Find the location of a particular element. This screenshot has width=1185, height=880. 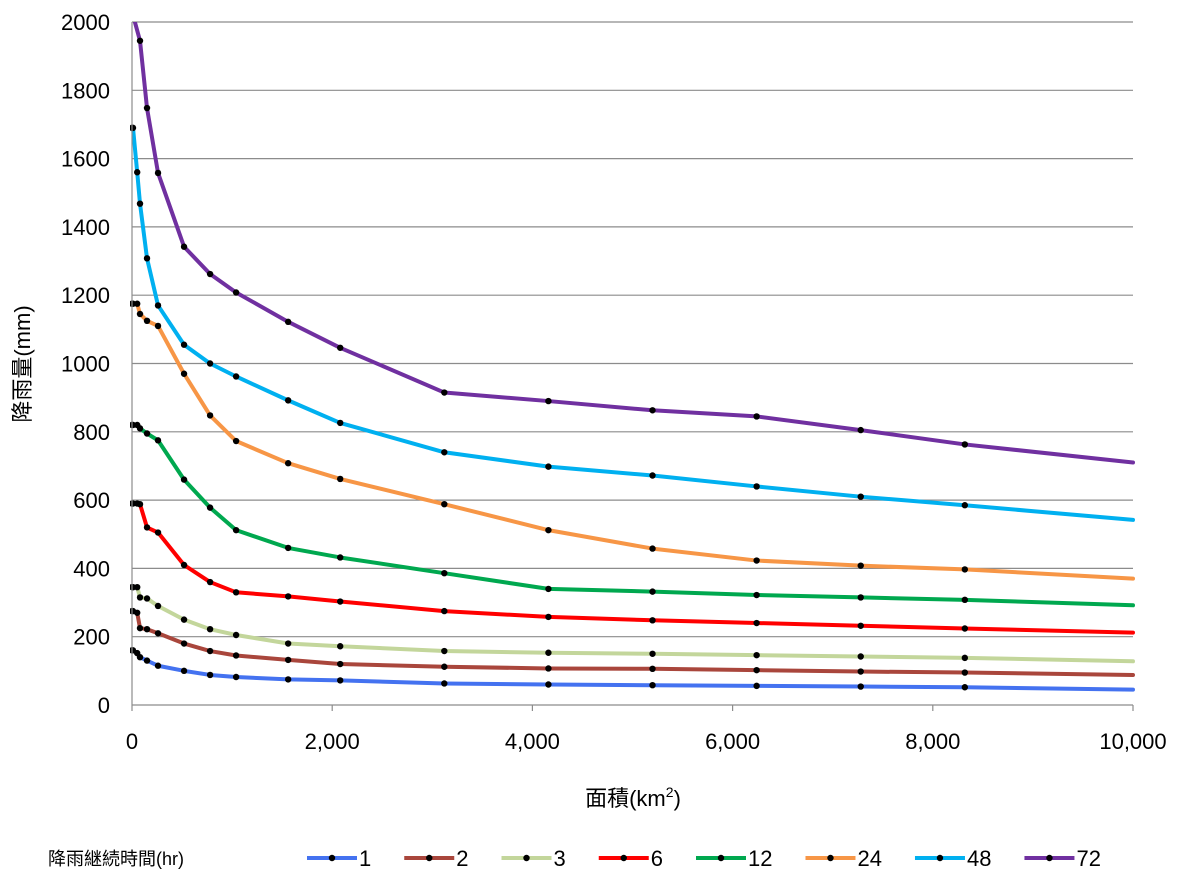

x-tick-label: 8,000 is located at coordinates (932, 741).